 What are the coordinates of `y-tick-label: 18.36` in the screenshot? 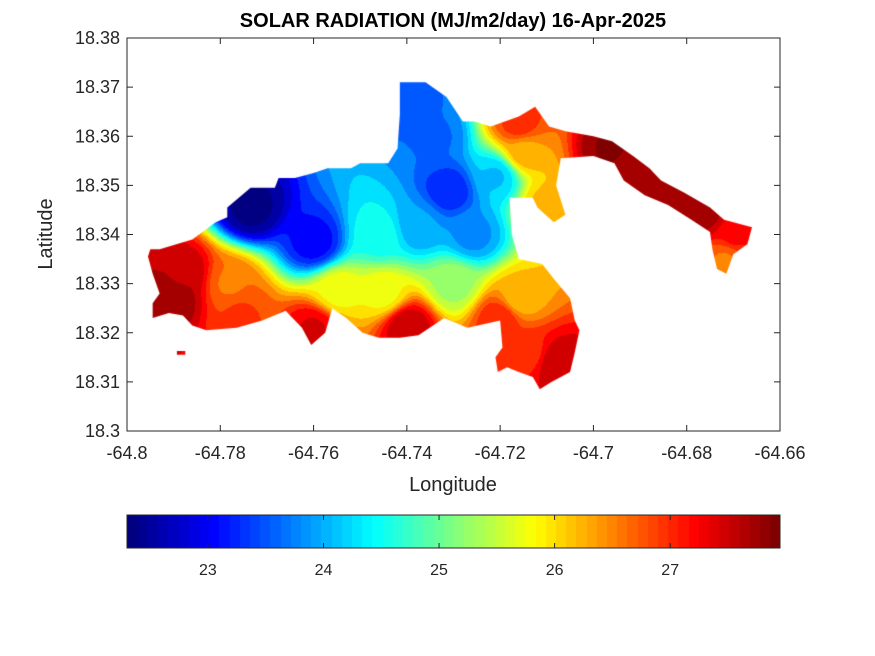 It's located at (97, 136).